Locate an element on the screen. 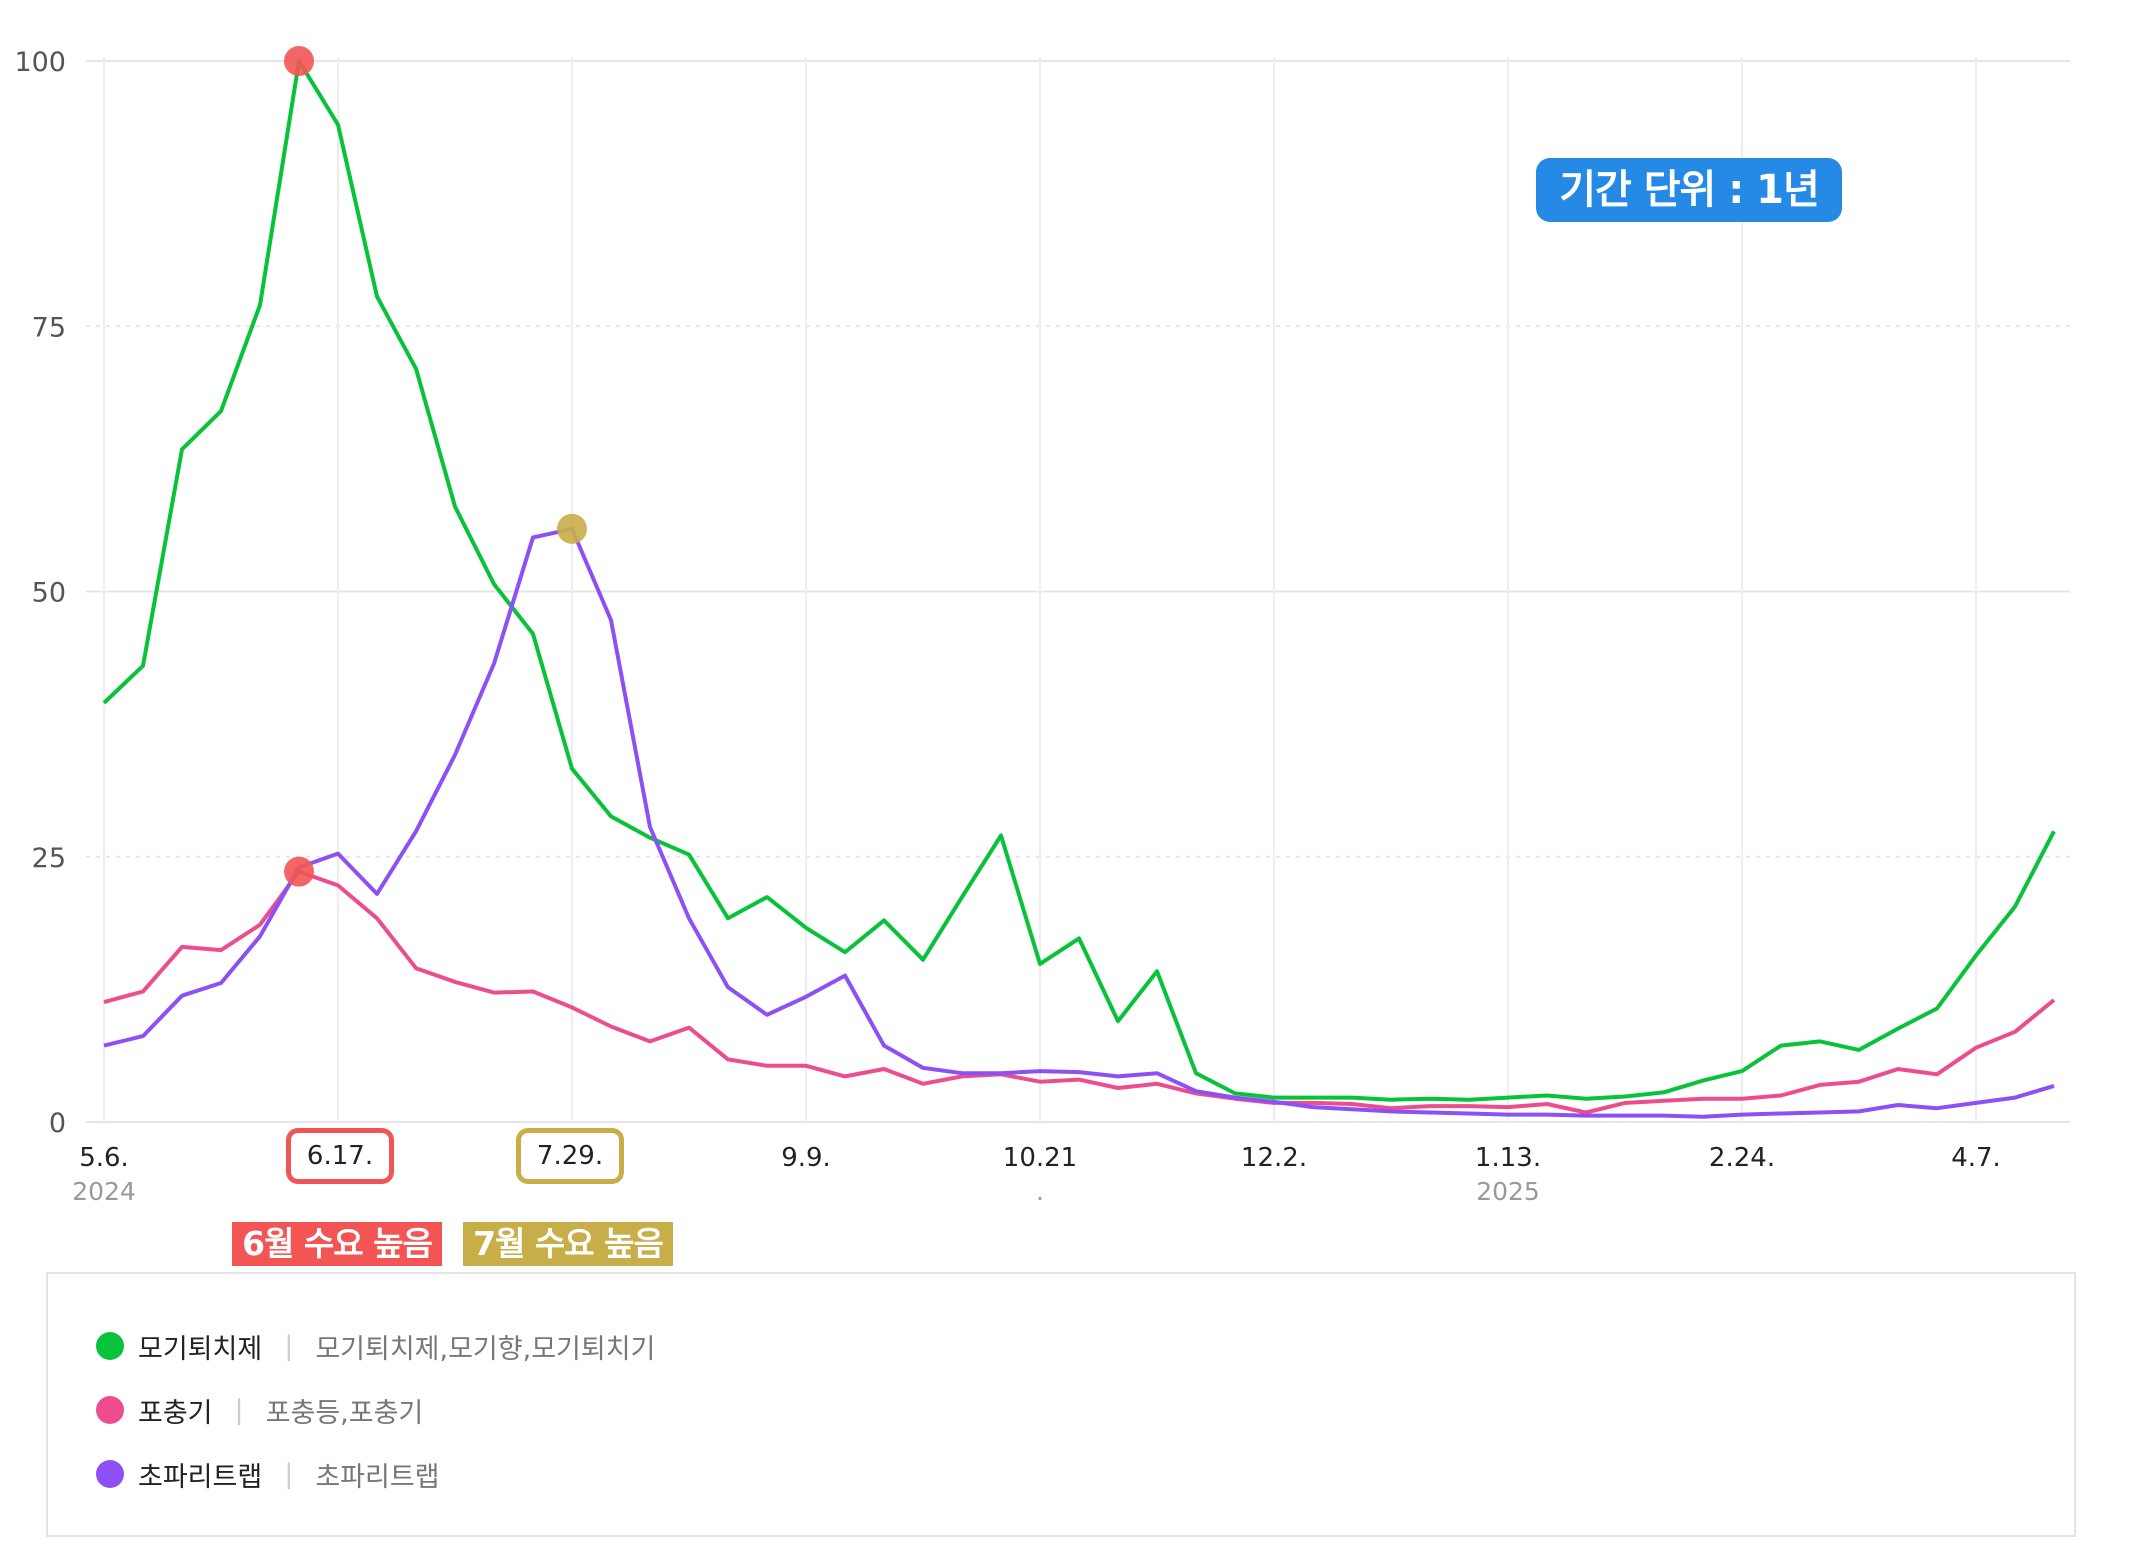  x-tick-label: 10.21 is located at coordinates (1040, 1158).